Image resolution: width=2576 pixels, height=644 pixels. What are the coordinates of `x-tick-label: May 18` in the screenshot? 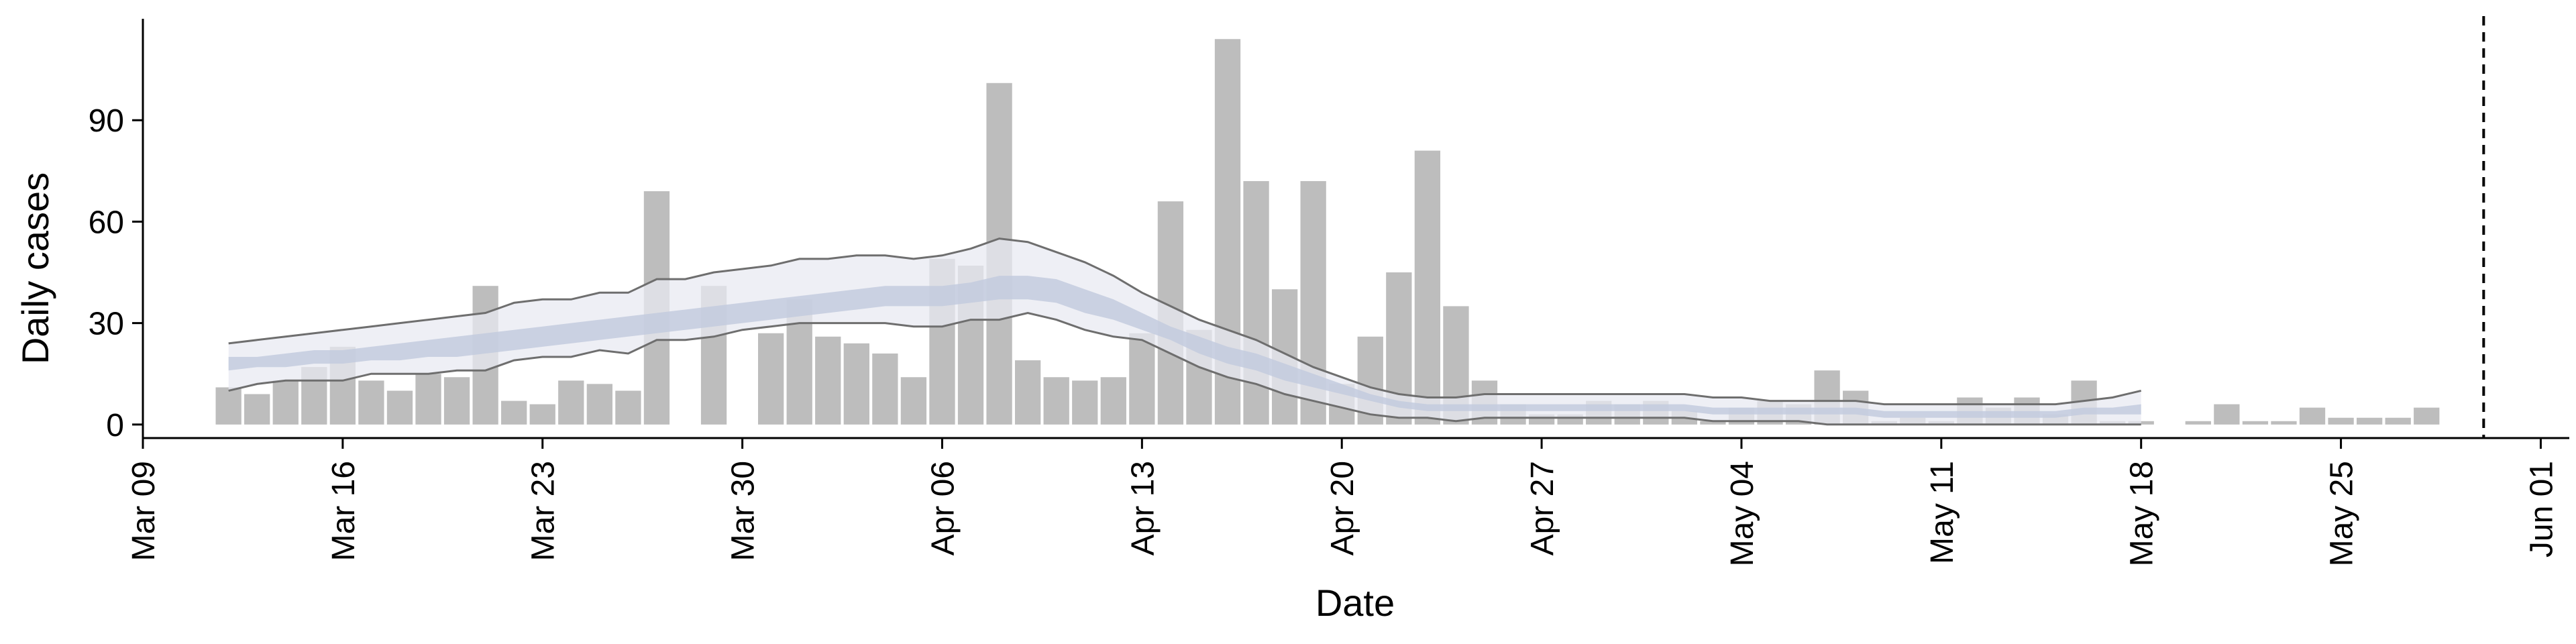 It's located at (2142, 513).